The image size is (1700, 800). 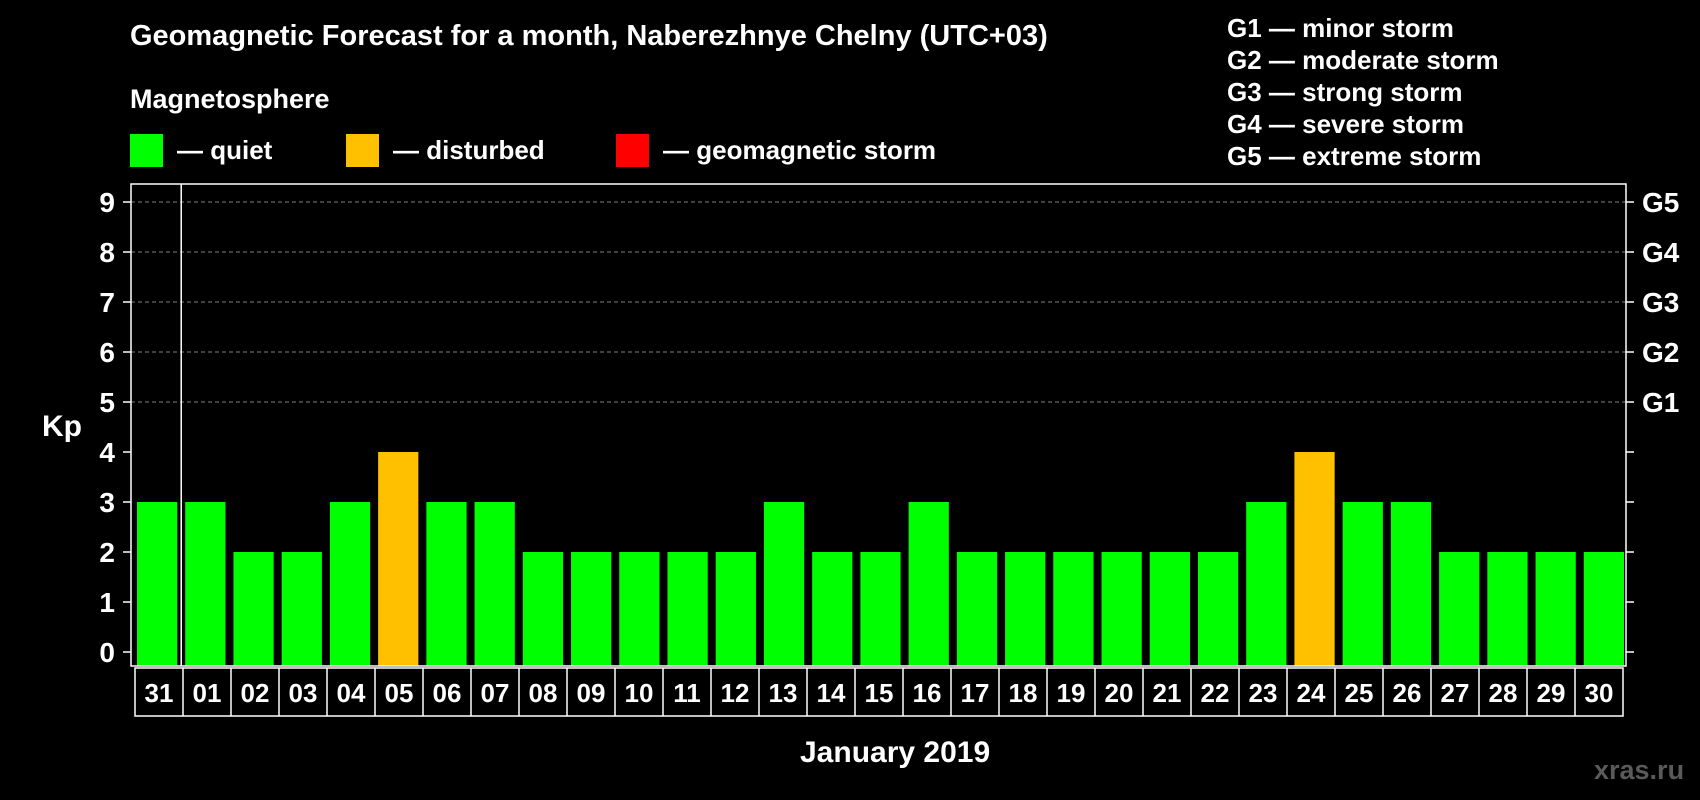 What do you see at coordinates (1407, 693) in the screenshot?
I see `x-tick-label-26: 26` at bounding box center [1407, 693].